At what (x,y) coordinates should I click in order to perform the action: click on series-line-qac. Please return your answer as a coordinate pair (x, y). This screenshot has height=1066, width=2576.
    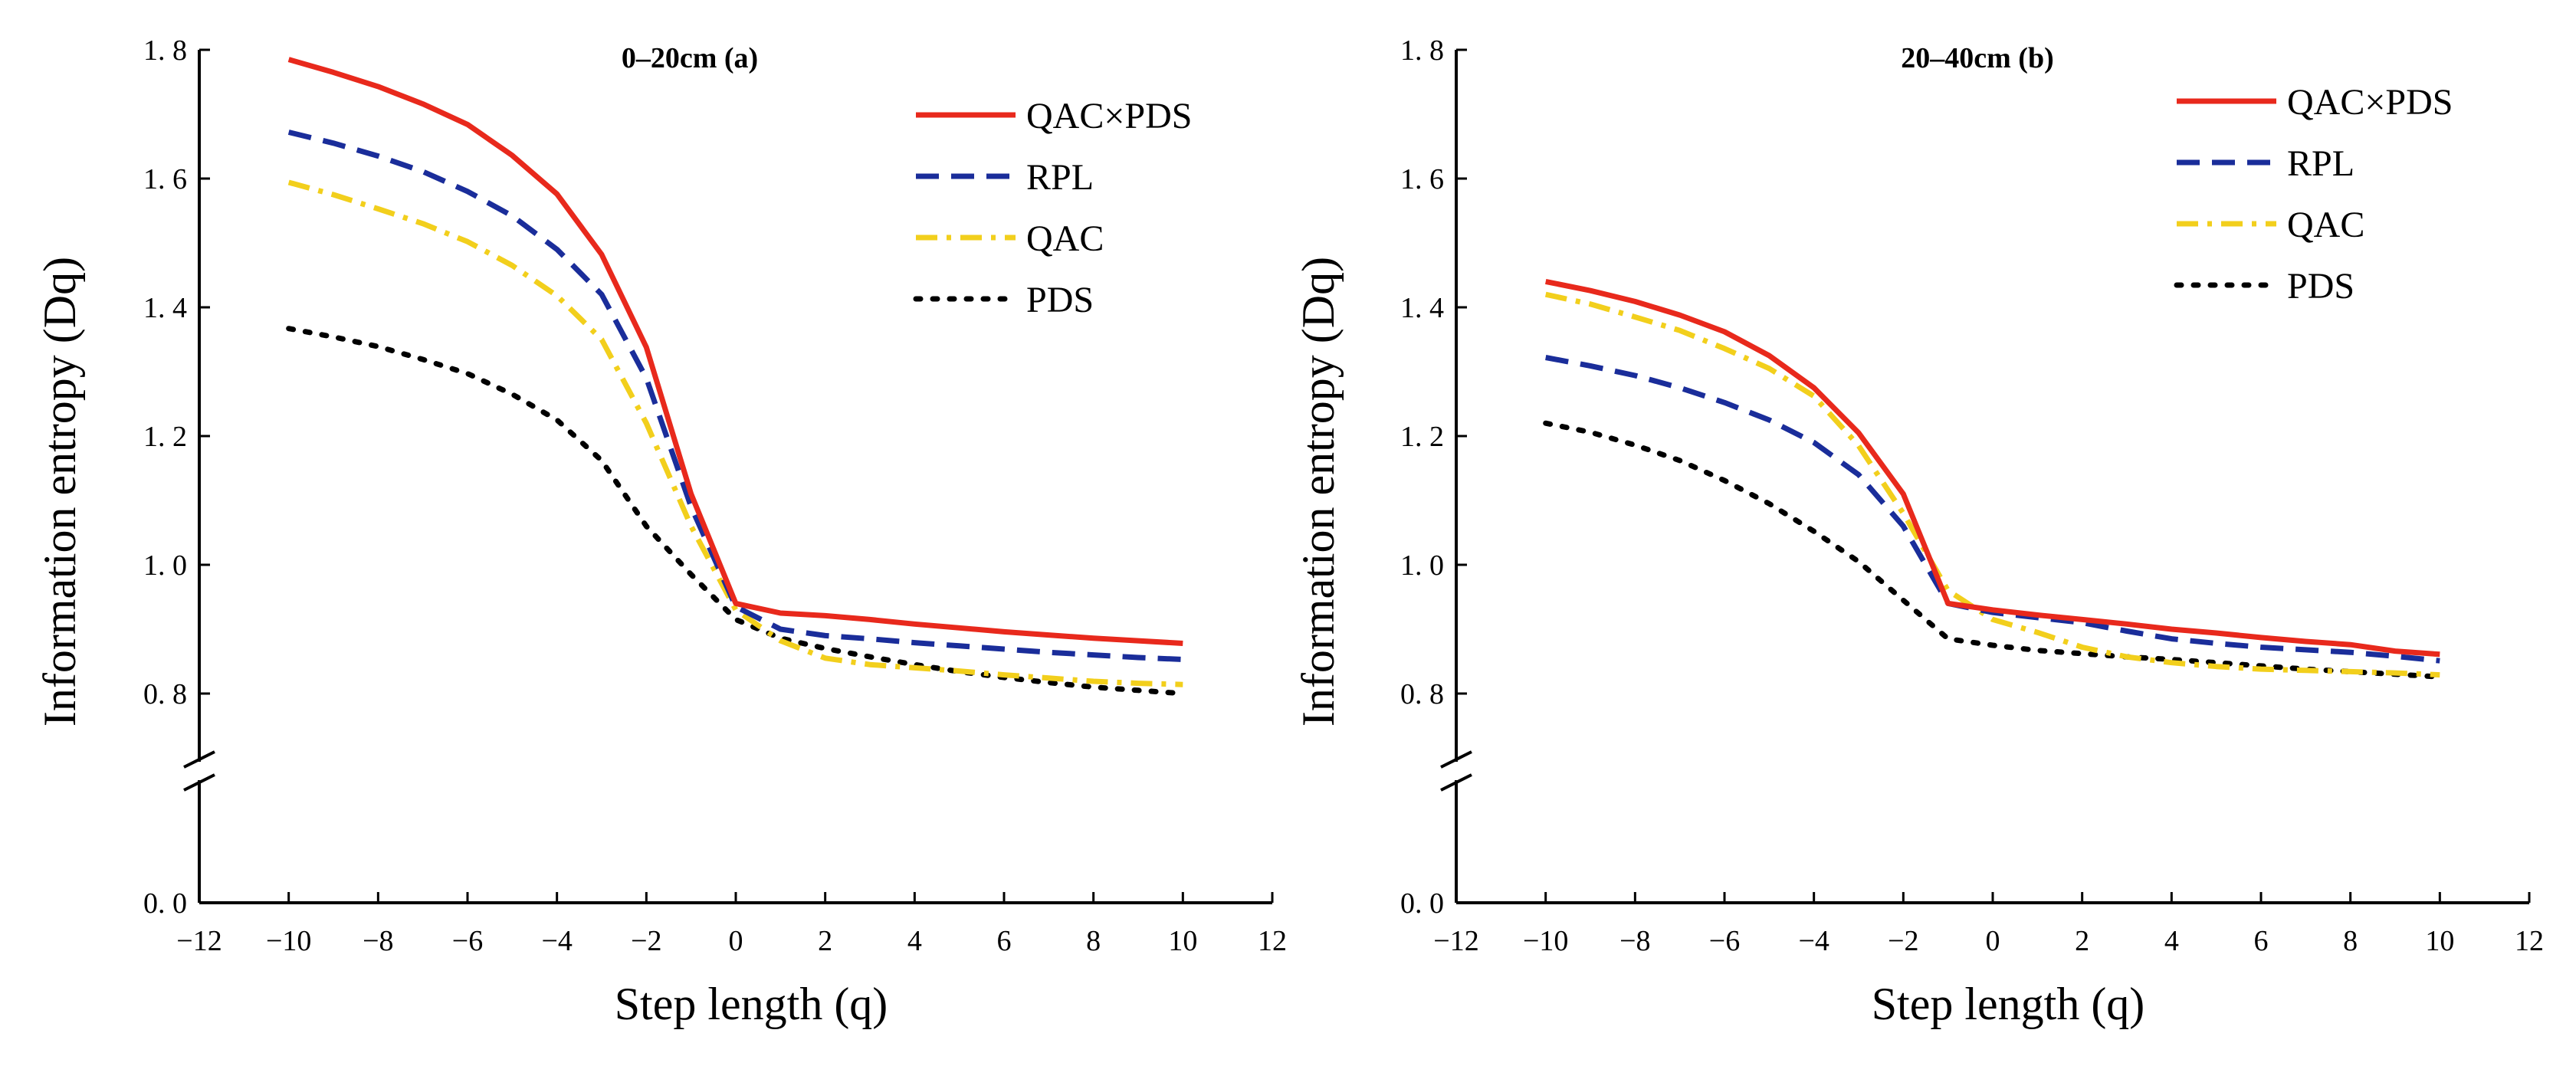
    Looking at the image, I should click on (1992, 484).